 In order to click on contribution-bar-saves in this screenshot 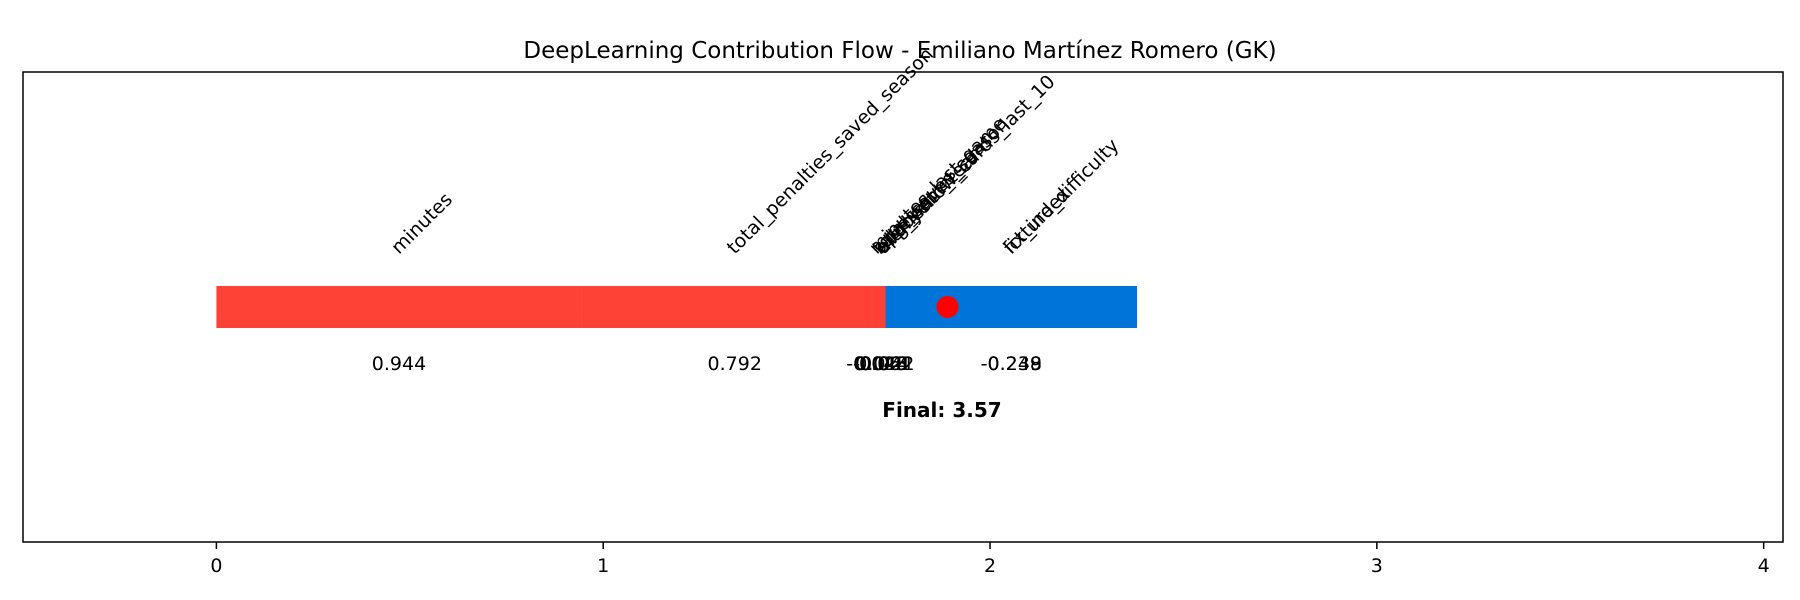, I will do `click(880, 307)`.